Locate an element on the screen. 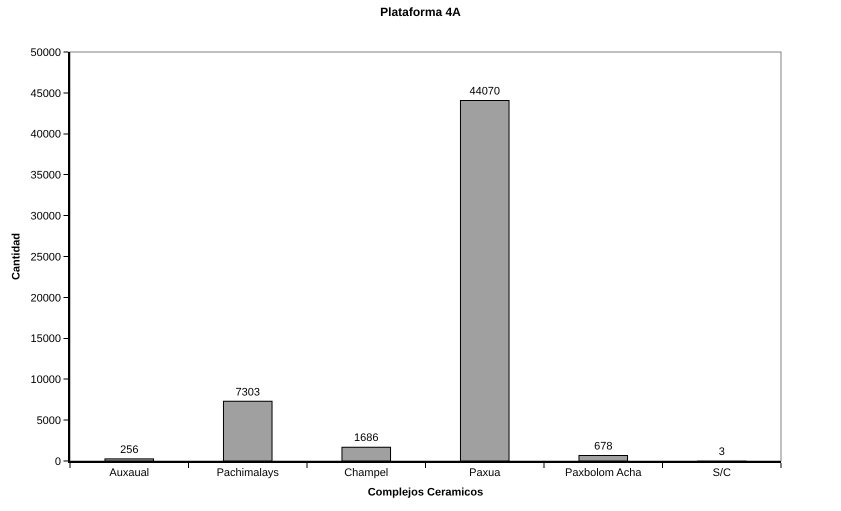 The height and width of the screenshot is (511, 841). y-axis-title: Cantidad is located at coordinates (16, 256).